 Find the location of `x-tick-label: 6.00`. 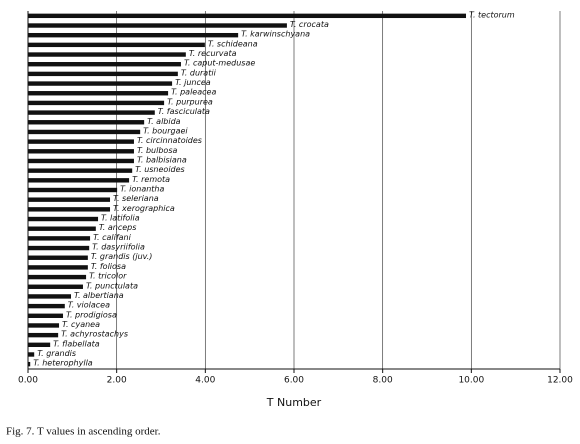

x-tick-label: 6.00 is located at coordinates (294, 381).